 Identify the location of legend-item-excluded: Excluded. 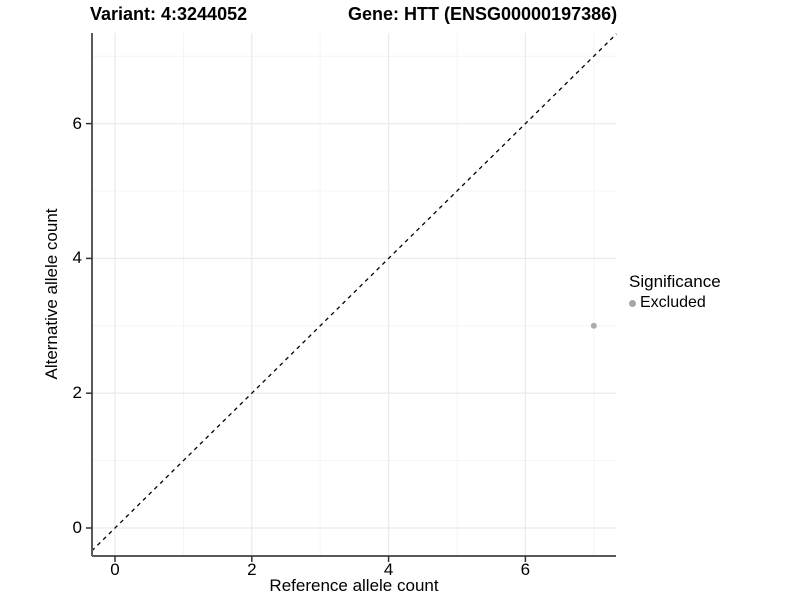
(675, 303).